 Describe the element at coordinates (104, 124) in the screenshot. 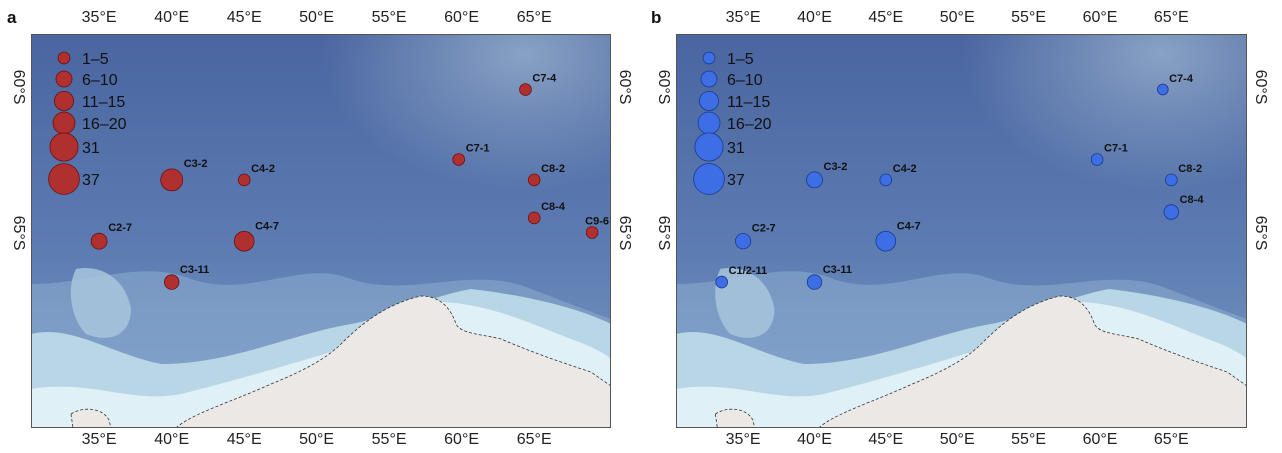

I see `legend-label: 16–20` at that location.